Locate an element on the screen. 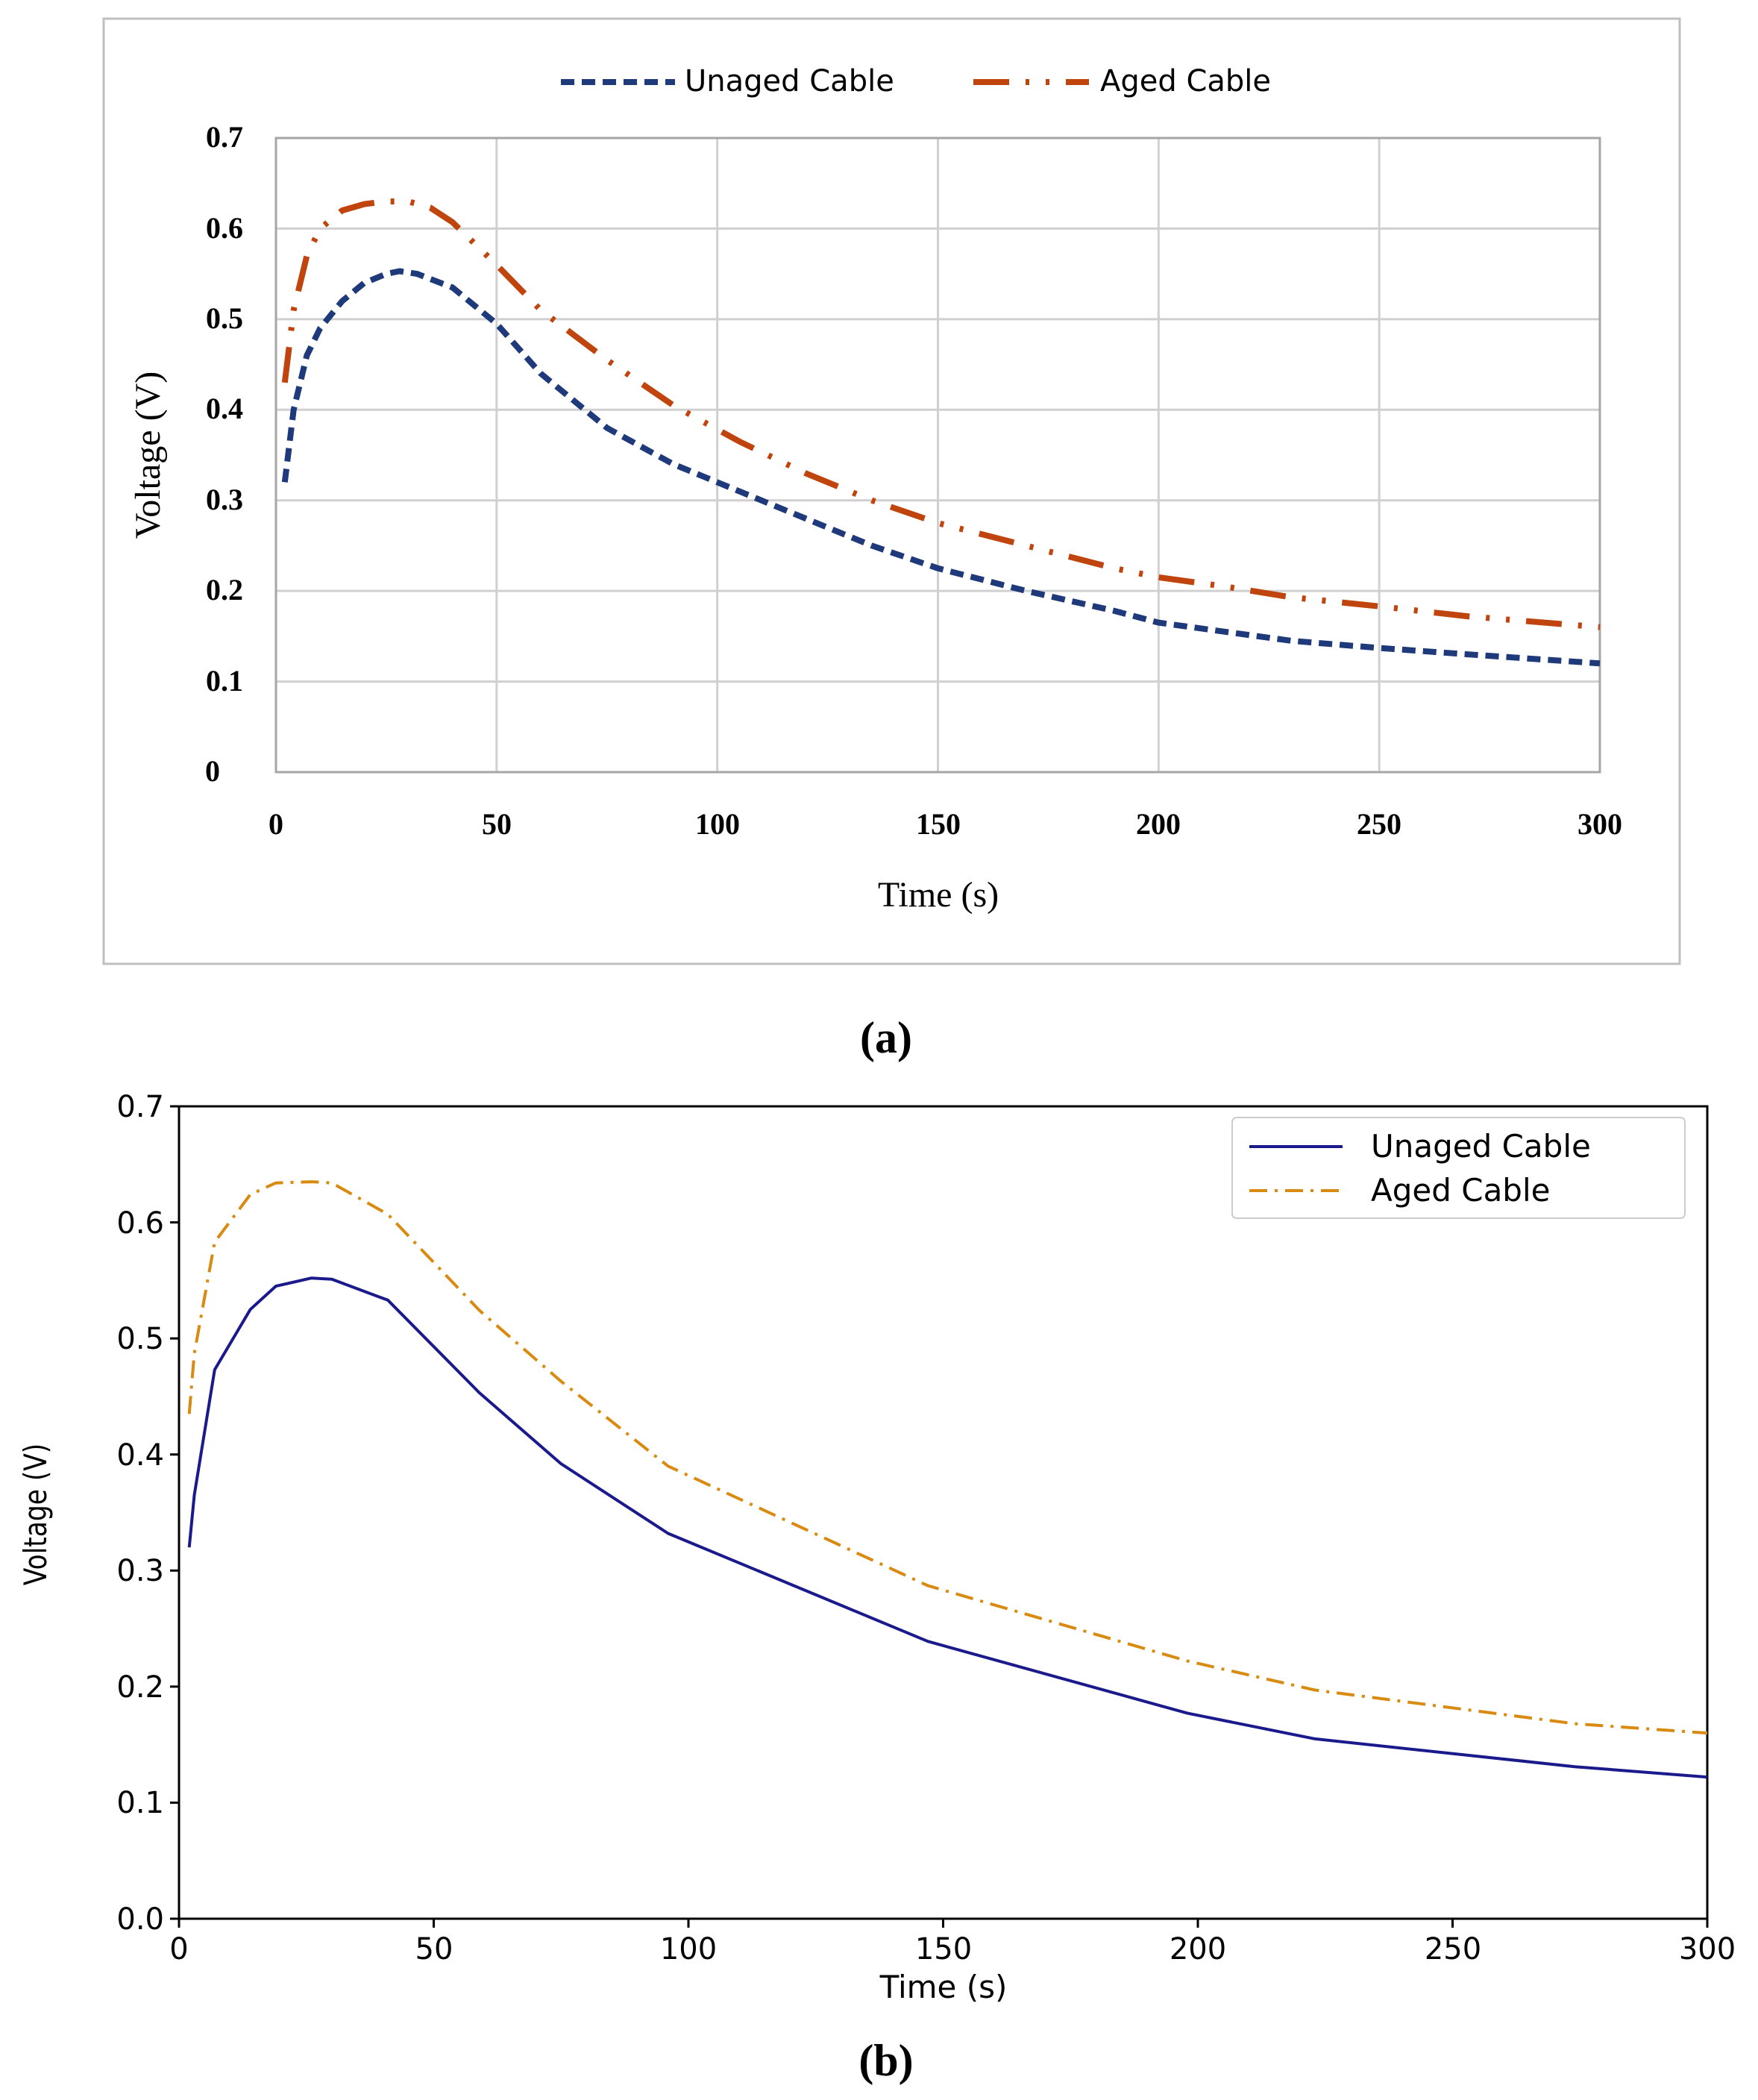 This screenshot has width=1758, height=2100. a-y-tick-label: 0.4 is located at coordinates (224, 408).